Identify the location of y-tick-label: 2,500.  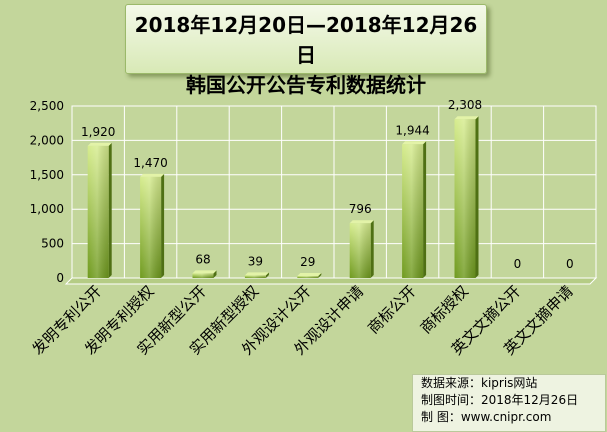
(47, 106).